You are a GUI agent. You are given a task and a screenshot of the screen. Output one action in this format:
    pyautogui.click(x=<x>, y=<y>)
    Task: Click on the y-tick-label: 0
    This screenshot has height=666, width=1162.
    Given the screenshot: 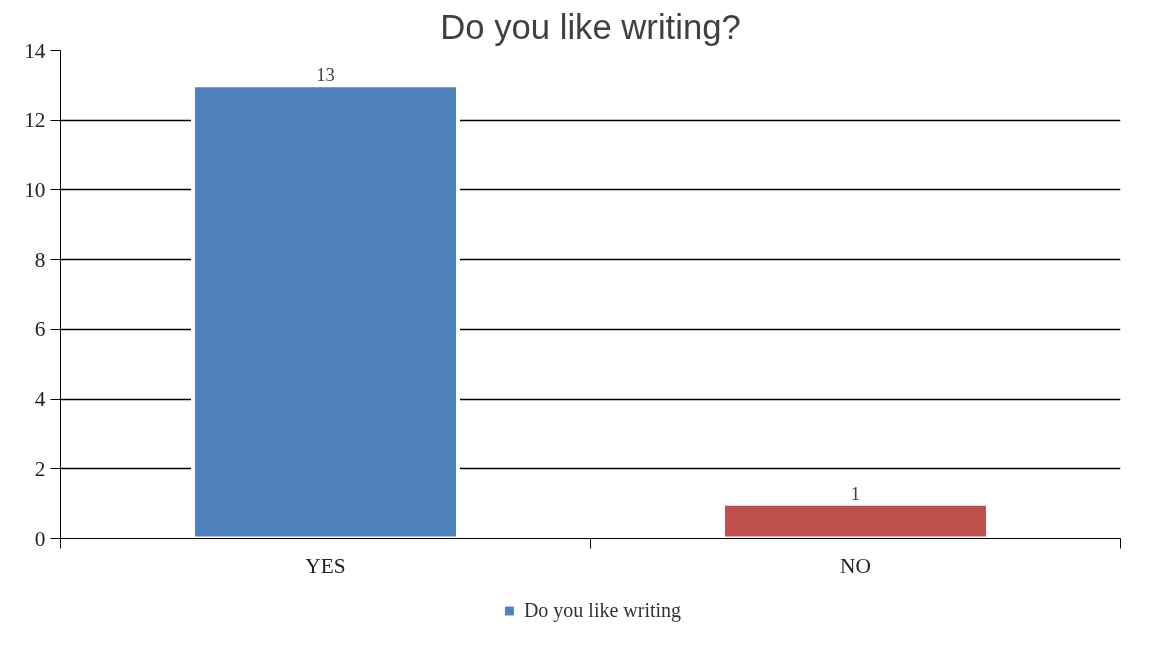 What is the action you would take?
    pyautogui.click(x=40, y=538)
    